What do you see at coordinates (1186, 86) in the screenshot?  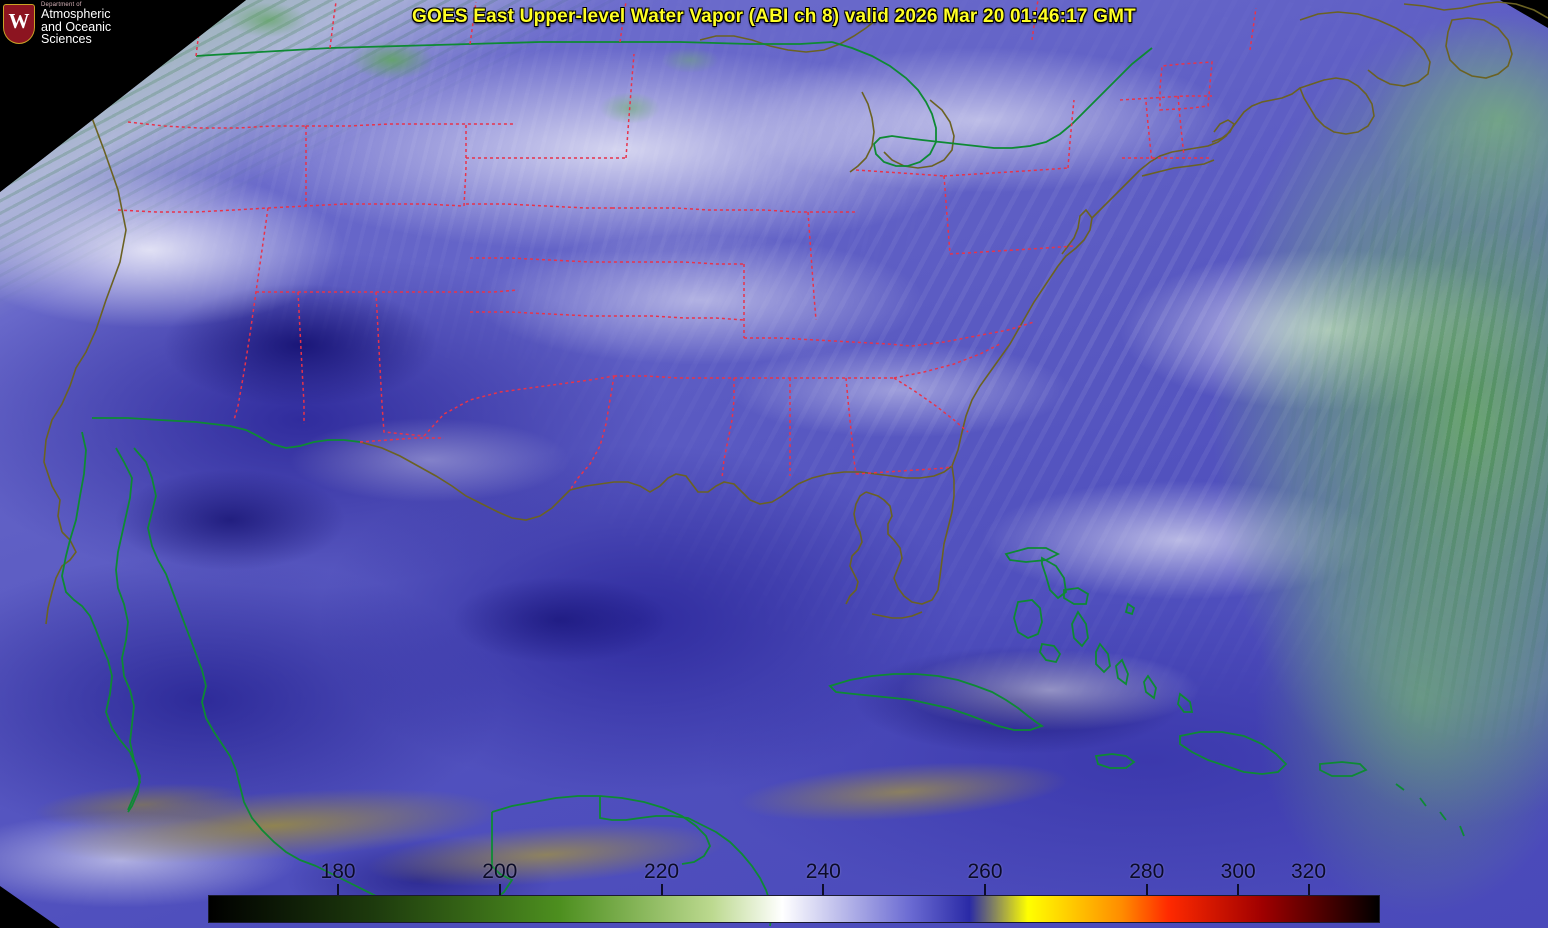 I see `province-border-maritime` at bounding box center [1186, 86].